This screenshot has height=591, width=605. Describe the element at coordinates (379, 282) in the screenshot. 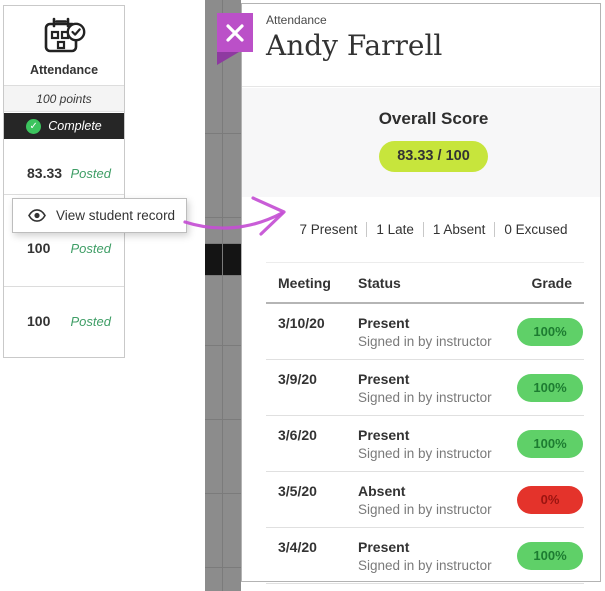

I see `column-header-status: Status` at that location.